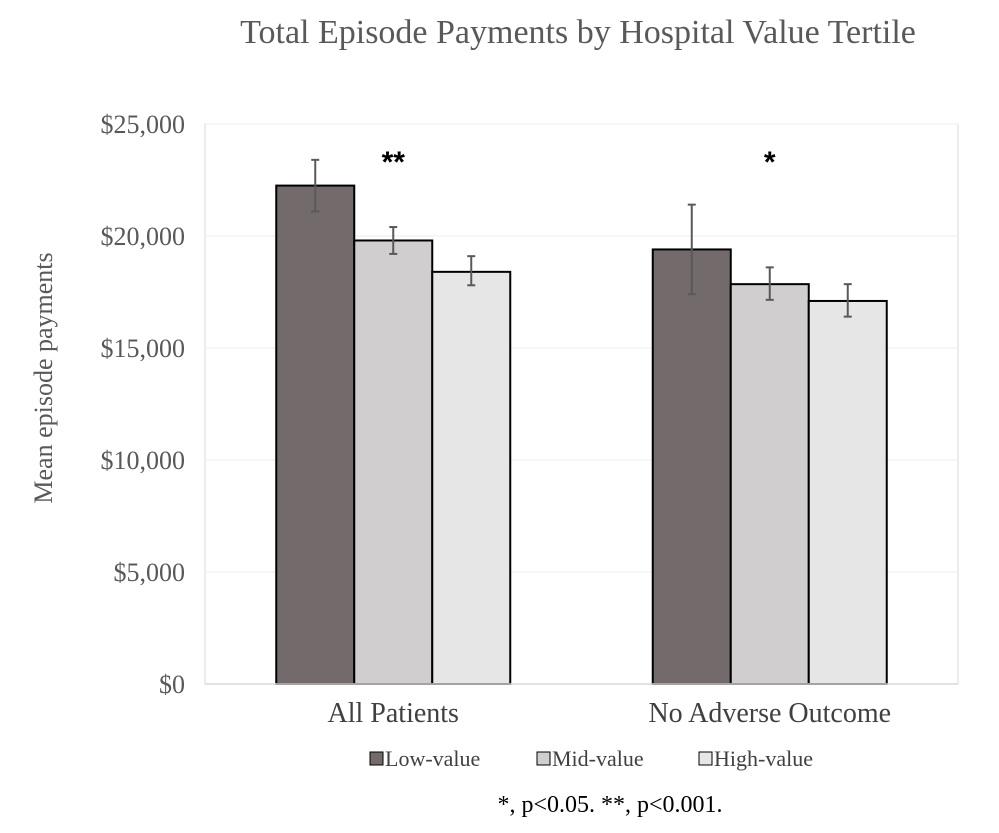 The width and height of the screenshot is (999, 833). I want to click on y-tick-label: $25,000, so click(143, 124).